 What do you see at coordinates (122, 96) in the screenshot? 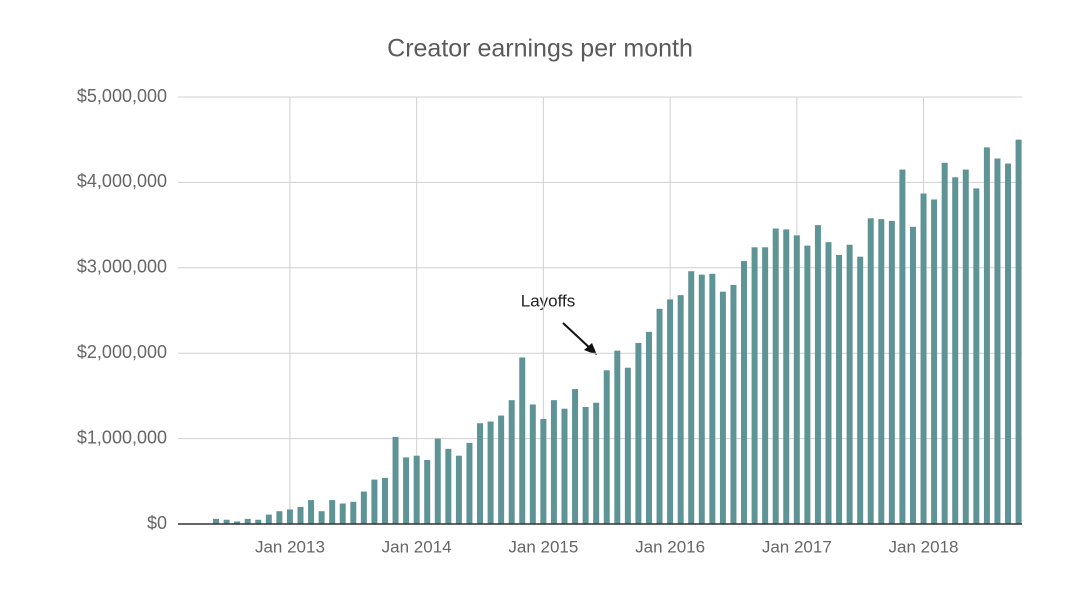
I see `y-tick-label: $5,000,000` at bounding box center [122, 96].